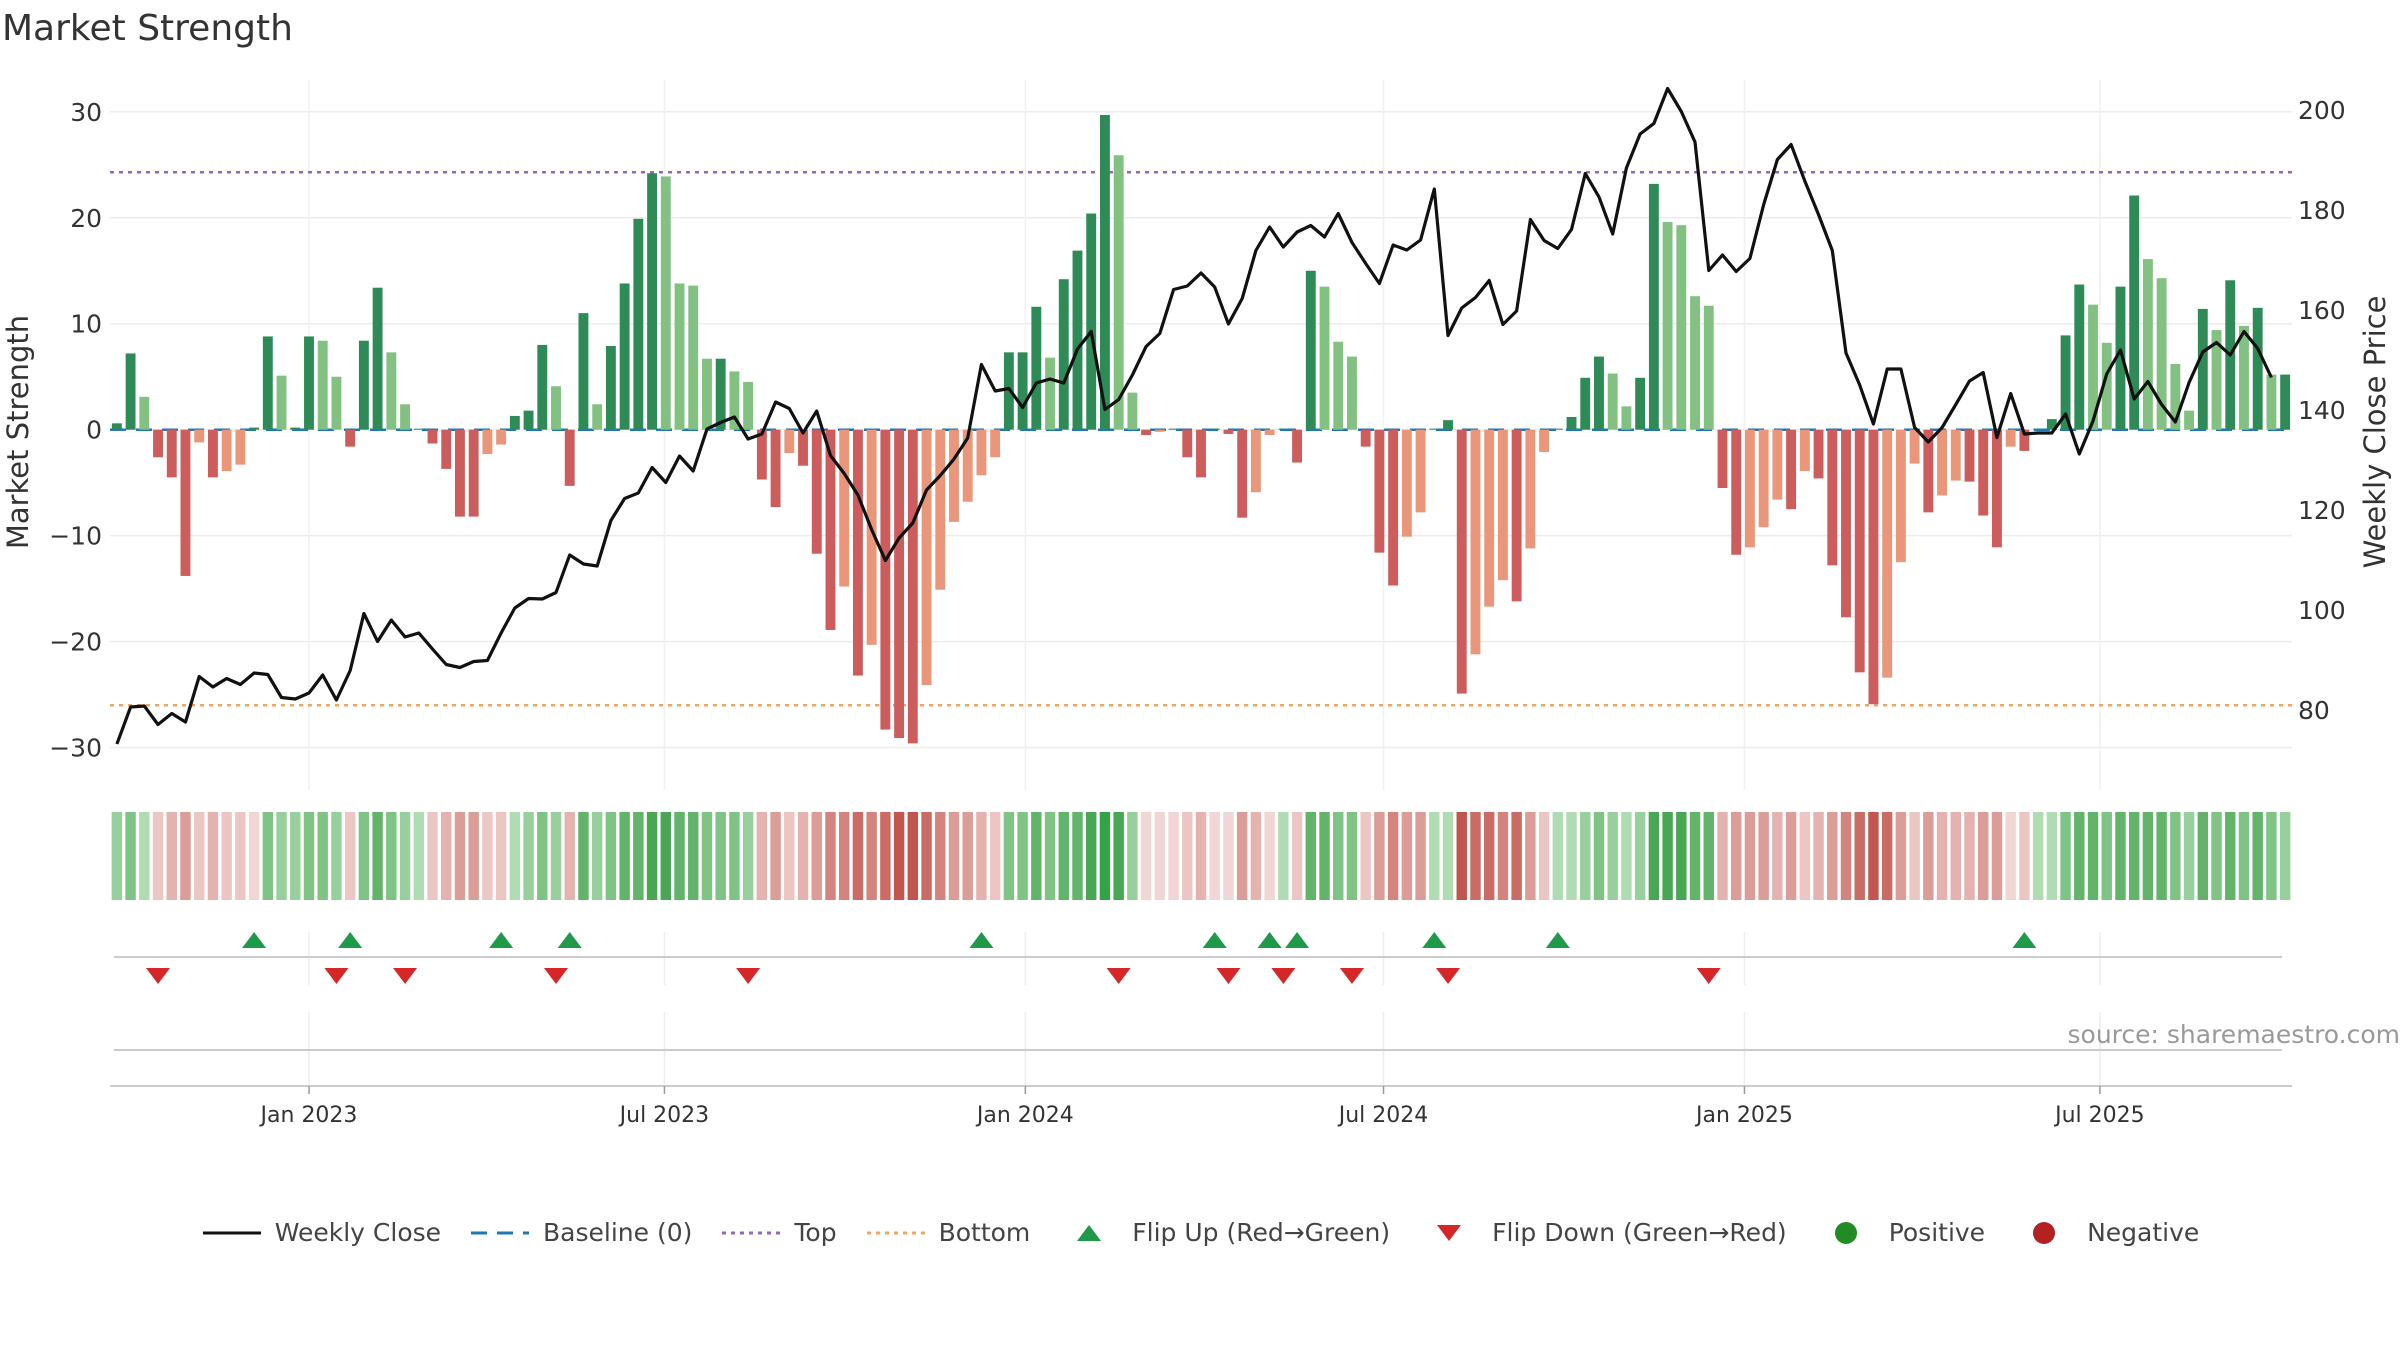 This screenshot has width=2400, height=1350. Describe the element at coordinates (2044, 1232) in the screenshot. I see `legend-swatch-circle-red` at that location.